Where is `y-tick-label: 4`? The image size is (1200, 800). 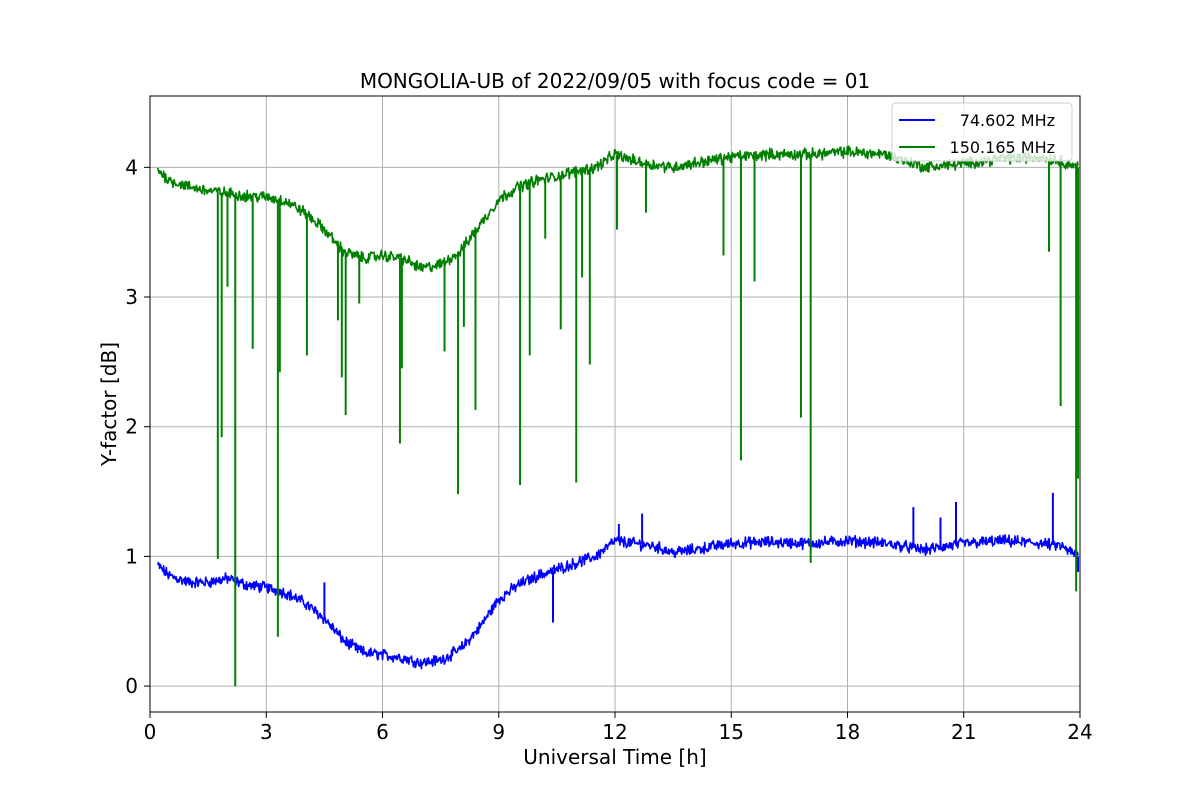
y-tick-label: 4 is located at coordinates (131, 167).